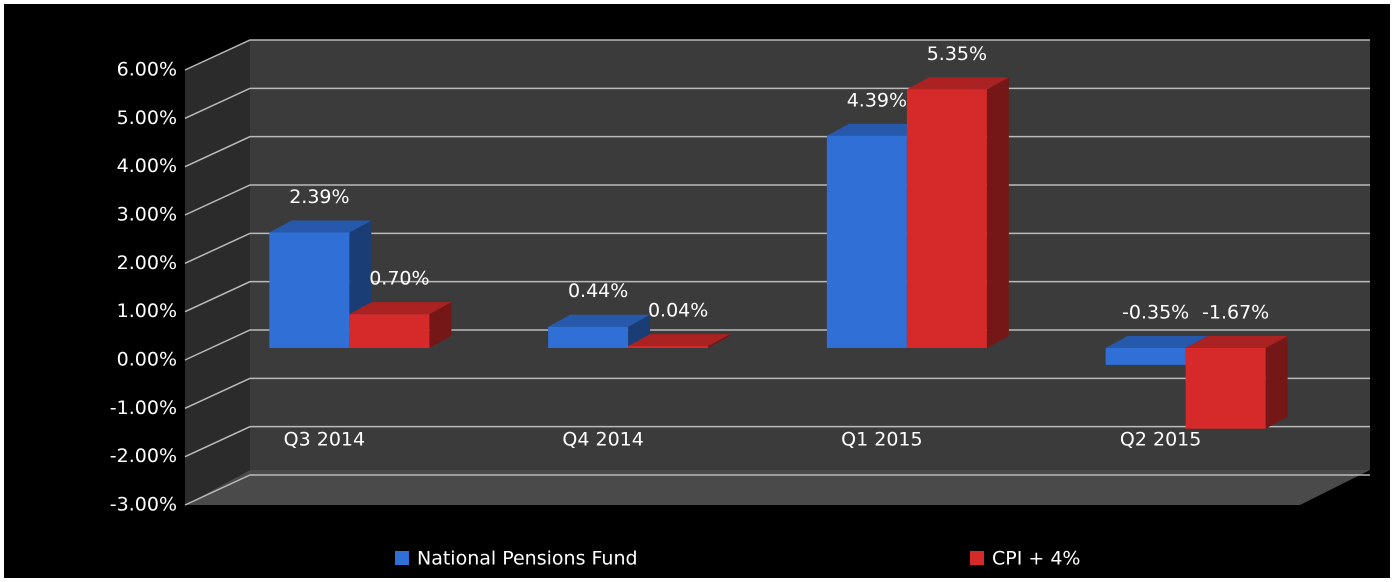  What do you see at coordinates (1235, 313) in the screenshot?
I see `value-label: -1.67%` at bounding box center [1235, 313].